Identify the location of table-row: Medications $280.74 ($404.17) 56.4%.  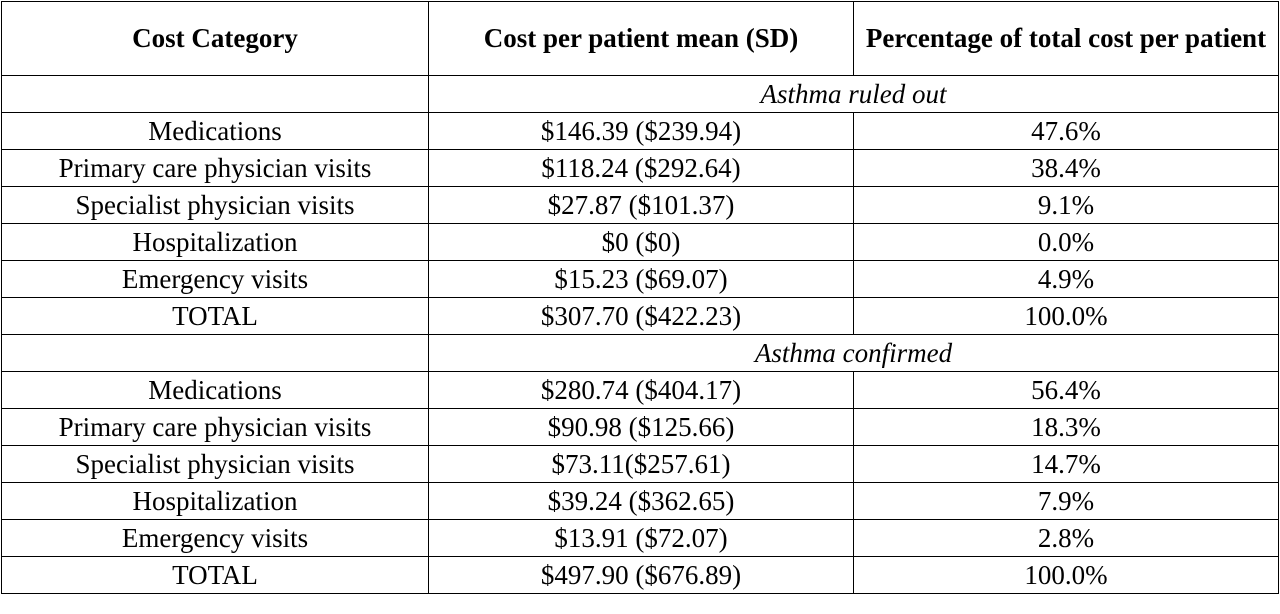
(640, 390).